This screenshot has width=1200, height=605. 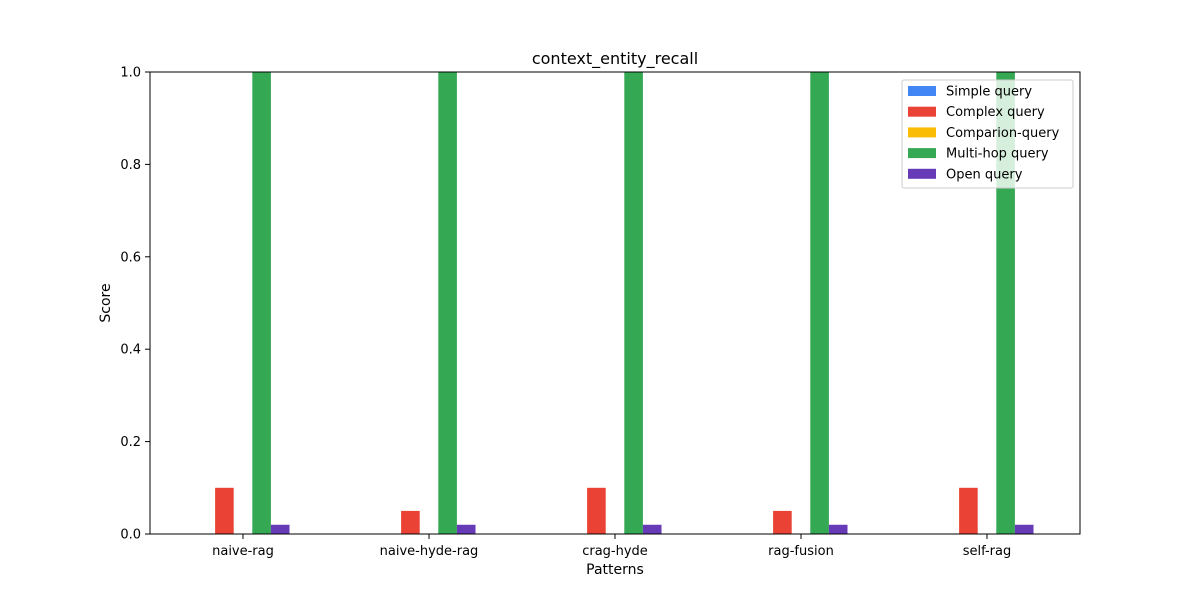 What do you see at coordinates (410, 522) in the screenshot?
I see `bar-complex-query-naive-hyde-rag` at bounding box center [410, 522].